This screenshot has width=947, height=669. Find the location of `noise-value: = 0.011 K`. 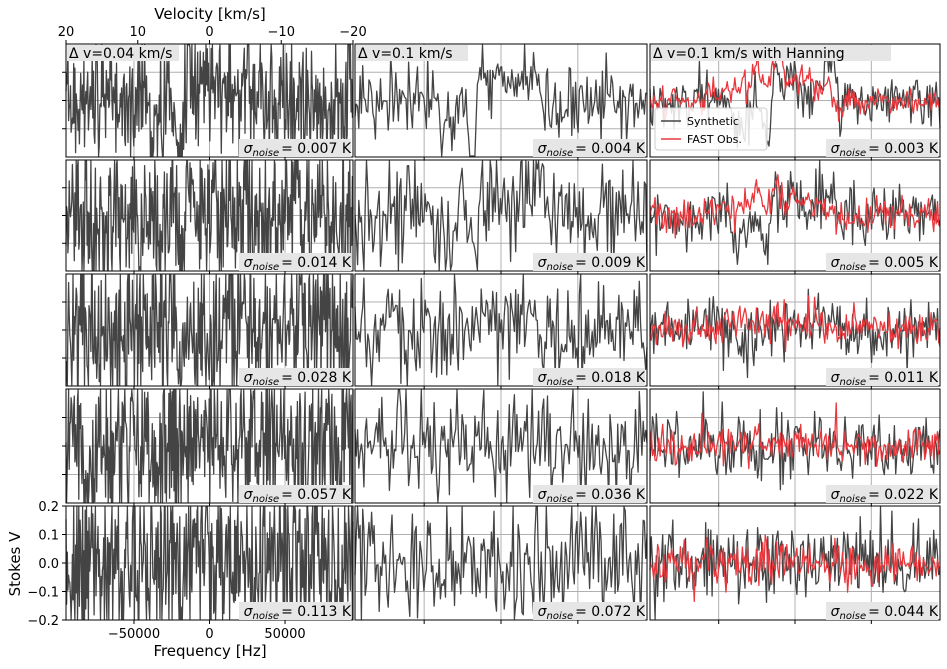

noise-value: = 0.011 K is located at coordinates (903, 378).